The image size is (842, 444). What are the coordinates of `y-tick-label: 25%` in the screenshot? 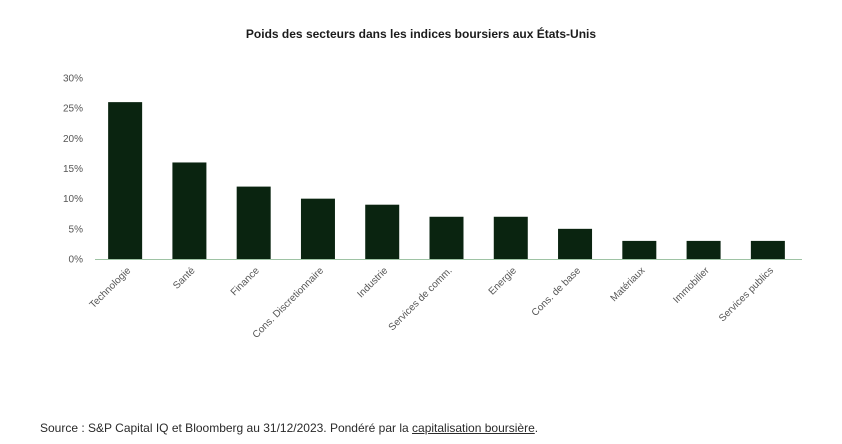 It's located at (73, 109).